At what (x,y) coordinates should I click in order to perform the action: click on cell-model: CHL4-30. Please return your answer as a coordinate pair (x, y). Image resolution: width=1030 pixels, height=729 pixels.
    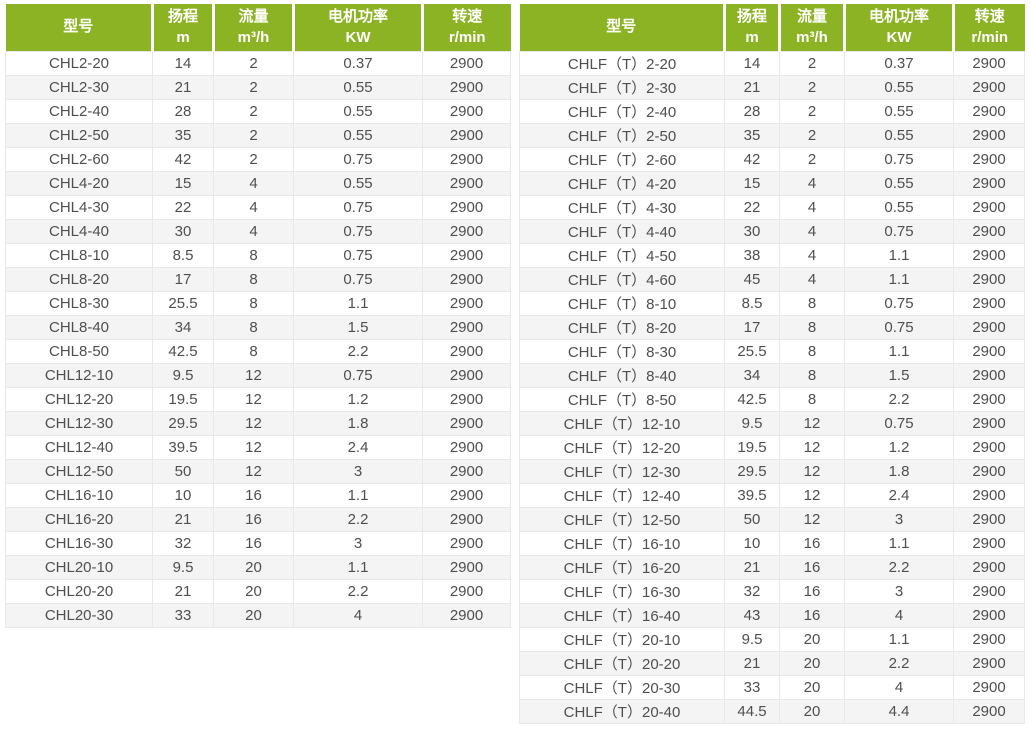
    Looking at the image, I should click on (79, 207).